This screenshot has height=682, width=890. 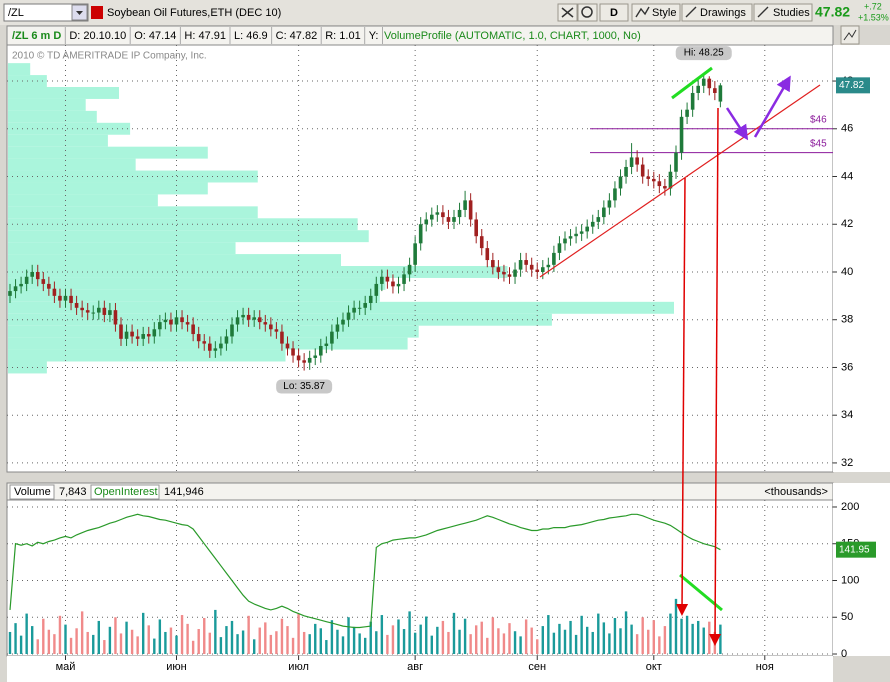 I want to click on aggregation-button, so click(x=614, y=12).